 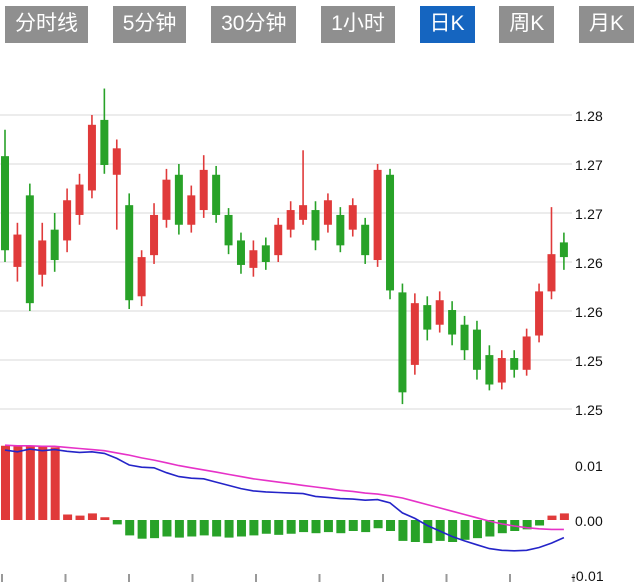 What do you see at coordinates (447, 25) in the screenshot?
I see `tab-daily-k: 日K` at bounding box center [447, 25].